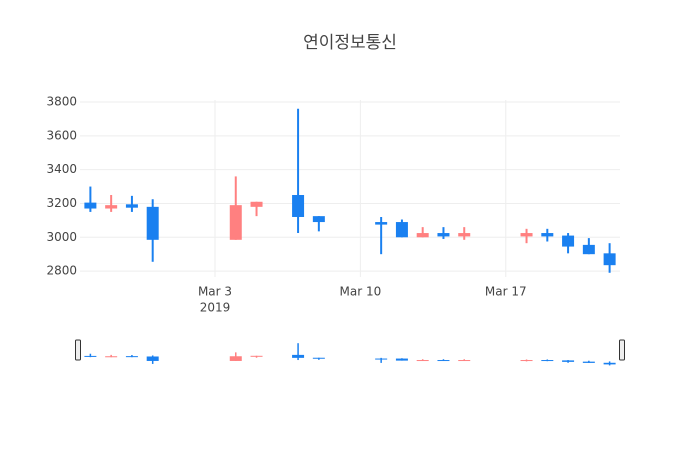  I want to click on x-tick-label: Mar 17, so click(506, 292).